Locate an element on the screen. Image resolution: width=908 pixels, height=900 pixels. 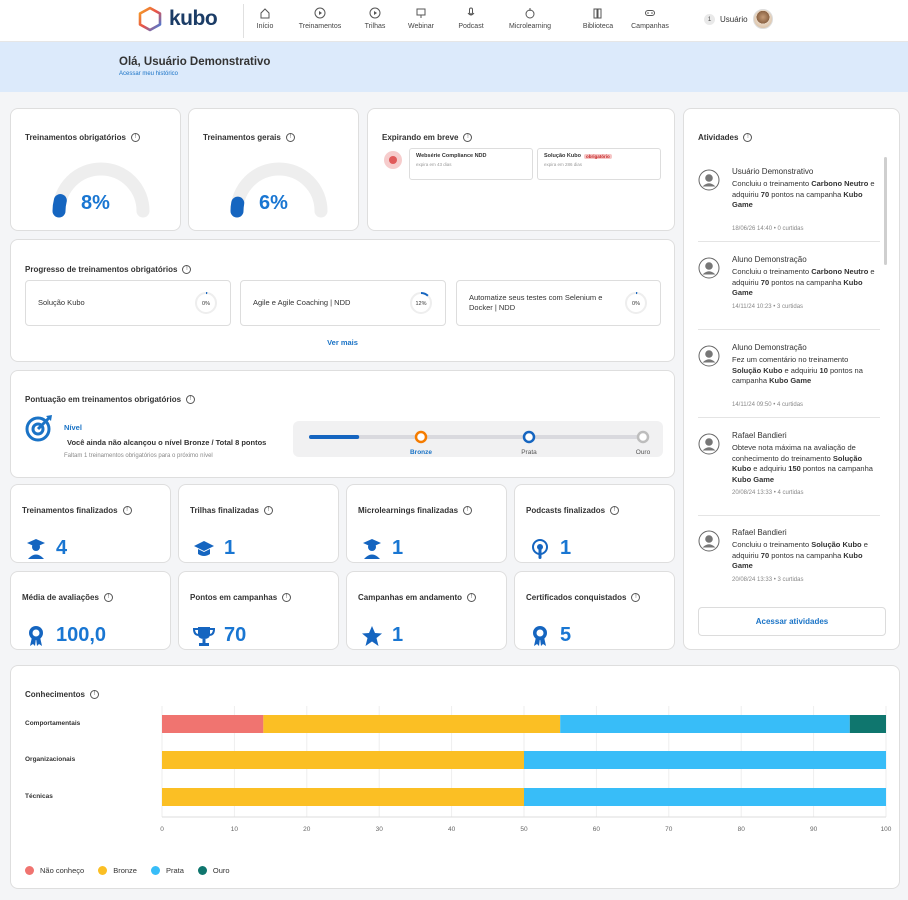
stat-title: Microlearnings finalizadas! is located at coordinates (415, 510).